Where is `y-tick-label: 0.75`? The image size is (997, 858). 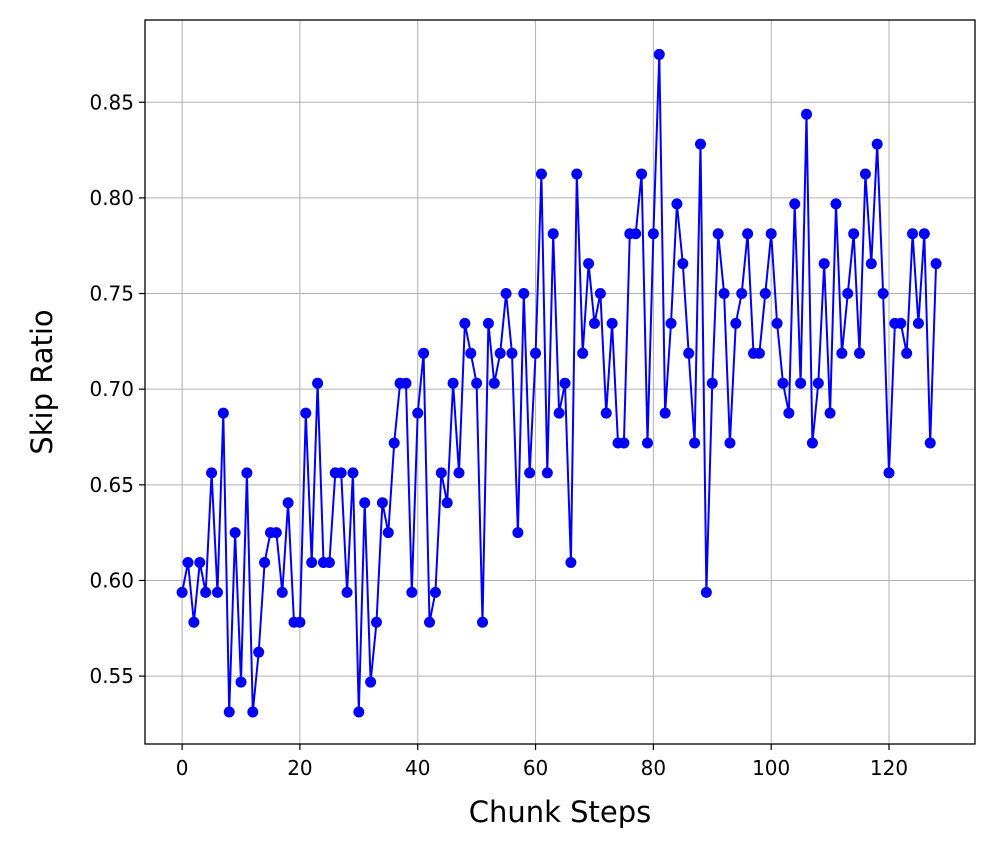 y-tick-label: 0.75 is located at coordinates (111, 294).